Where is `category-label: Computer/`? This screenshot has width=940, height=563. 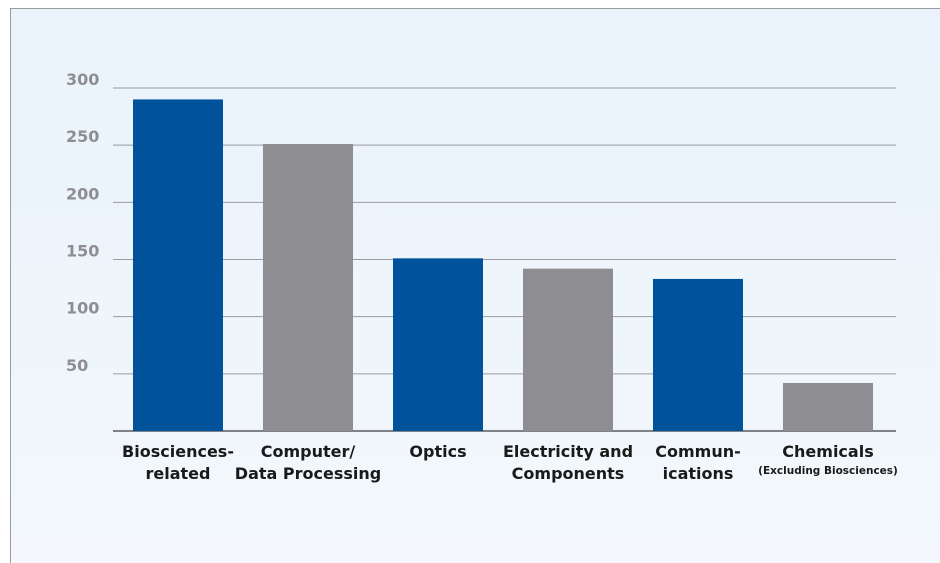
category-label: Computer/ is located at coordinates (308, 451).